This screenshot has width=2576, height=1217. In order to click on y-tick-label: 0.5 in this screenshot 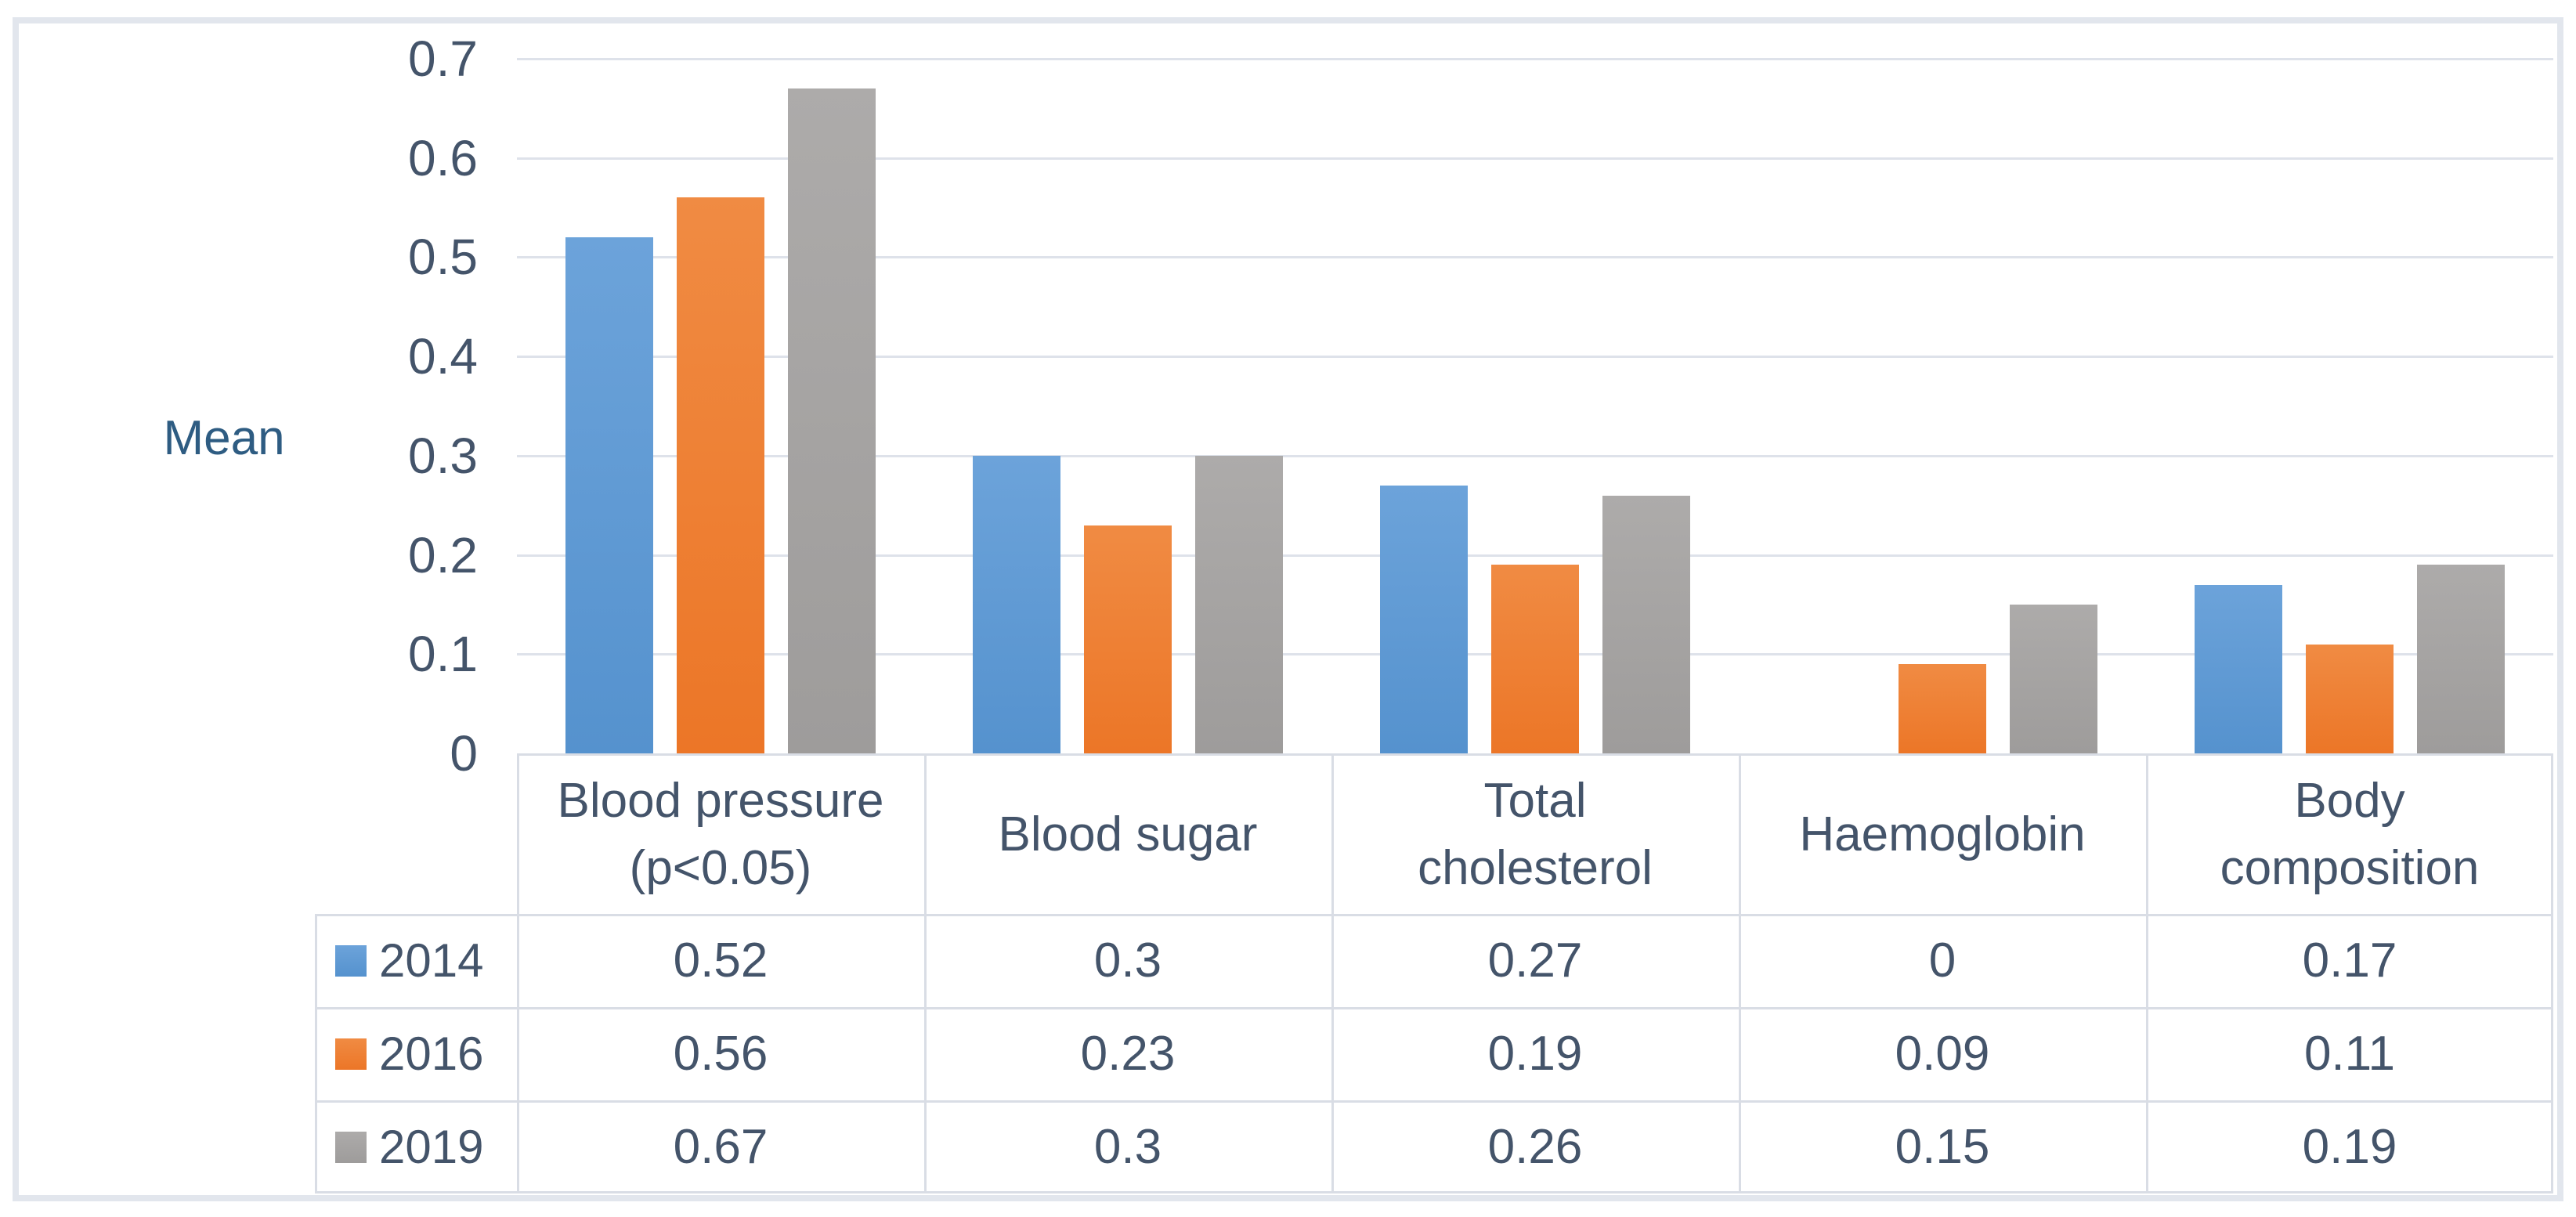, I will do `click(443, 257)`.